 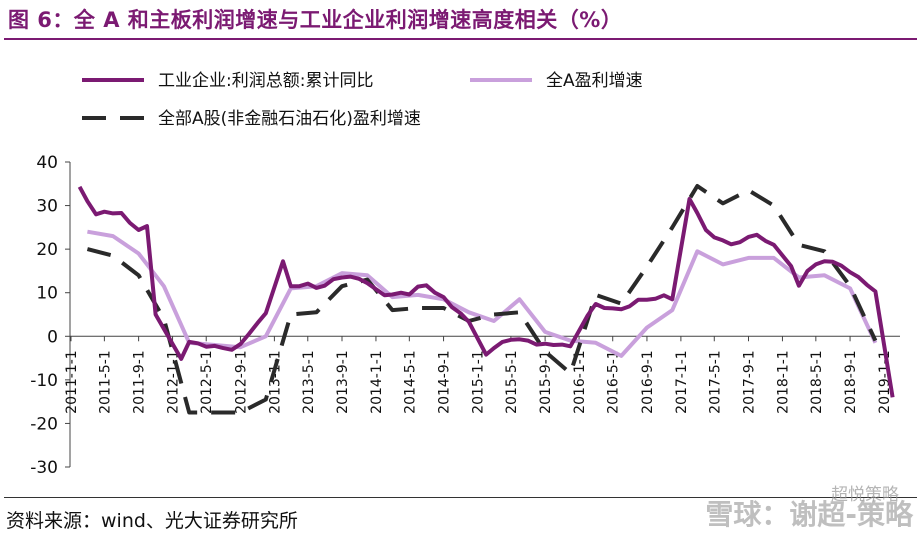 I want to click on y-tick-label: 30, so click(x=47, y=207).